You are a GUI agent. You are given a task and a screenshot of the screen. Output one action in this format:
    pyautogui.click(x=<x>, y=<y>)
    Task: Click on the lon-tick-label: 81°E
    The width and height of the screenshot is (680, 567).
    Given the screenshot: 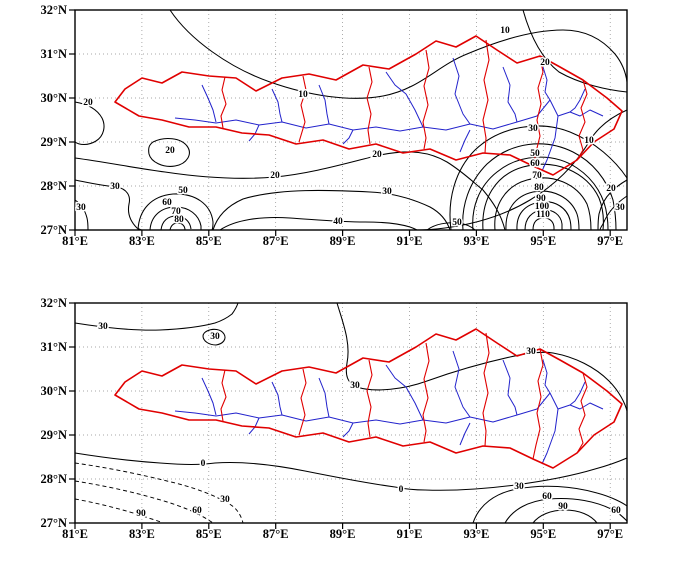 What is the action you would take?
    pyautogui.click(x=75, y=534)
    